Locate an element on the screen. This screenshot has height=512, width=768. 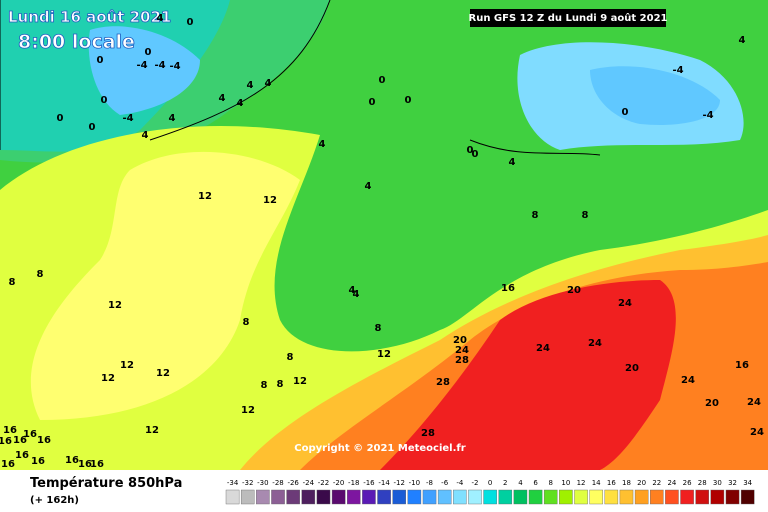
scale-label: 34 is located at coordinates (747, 483).